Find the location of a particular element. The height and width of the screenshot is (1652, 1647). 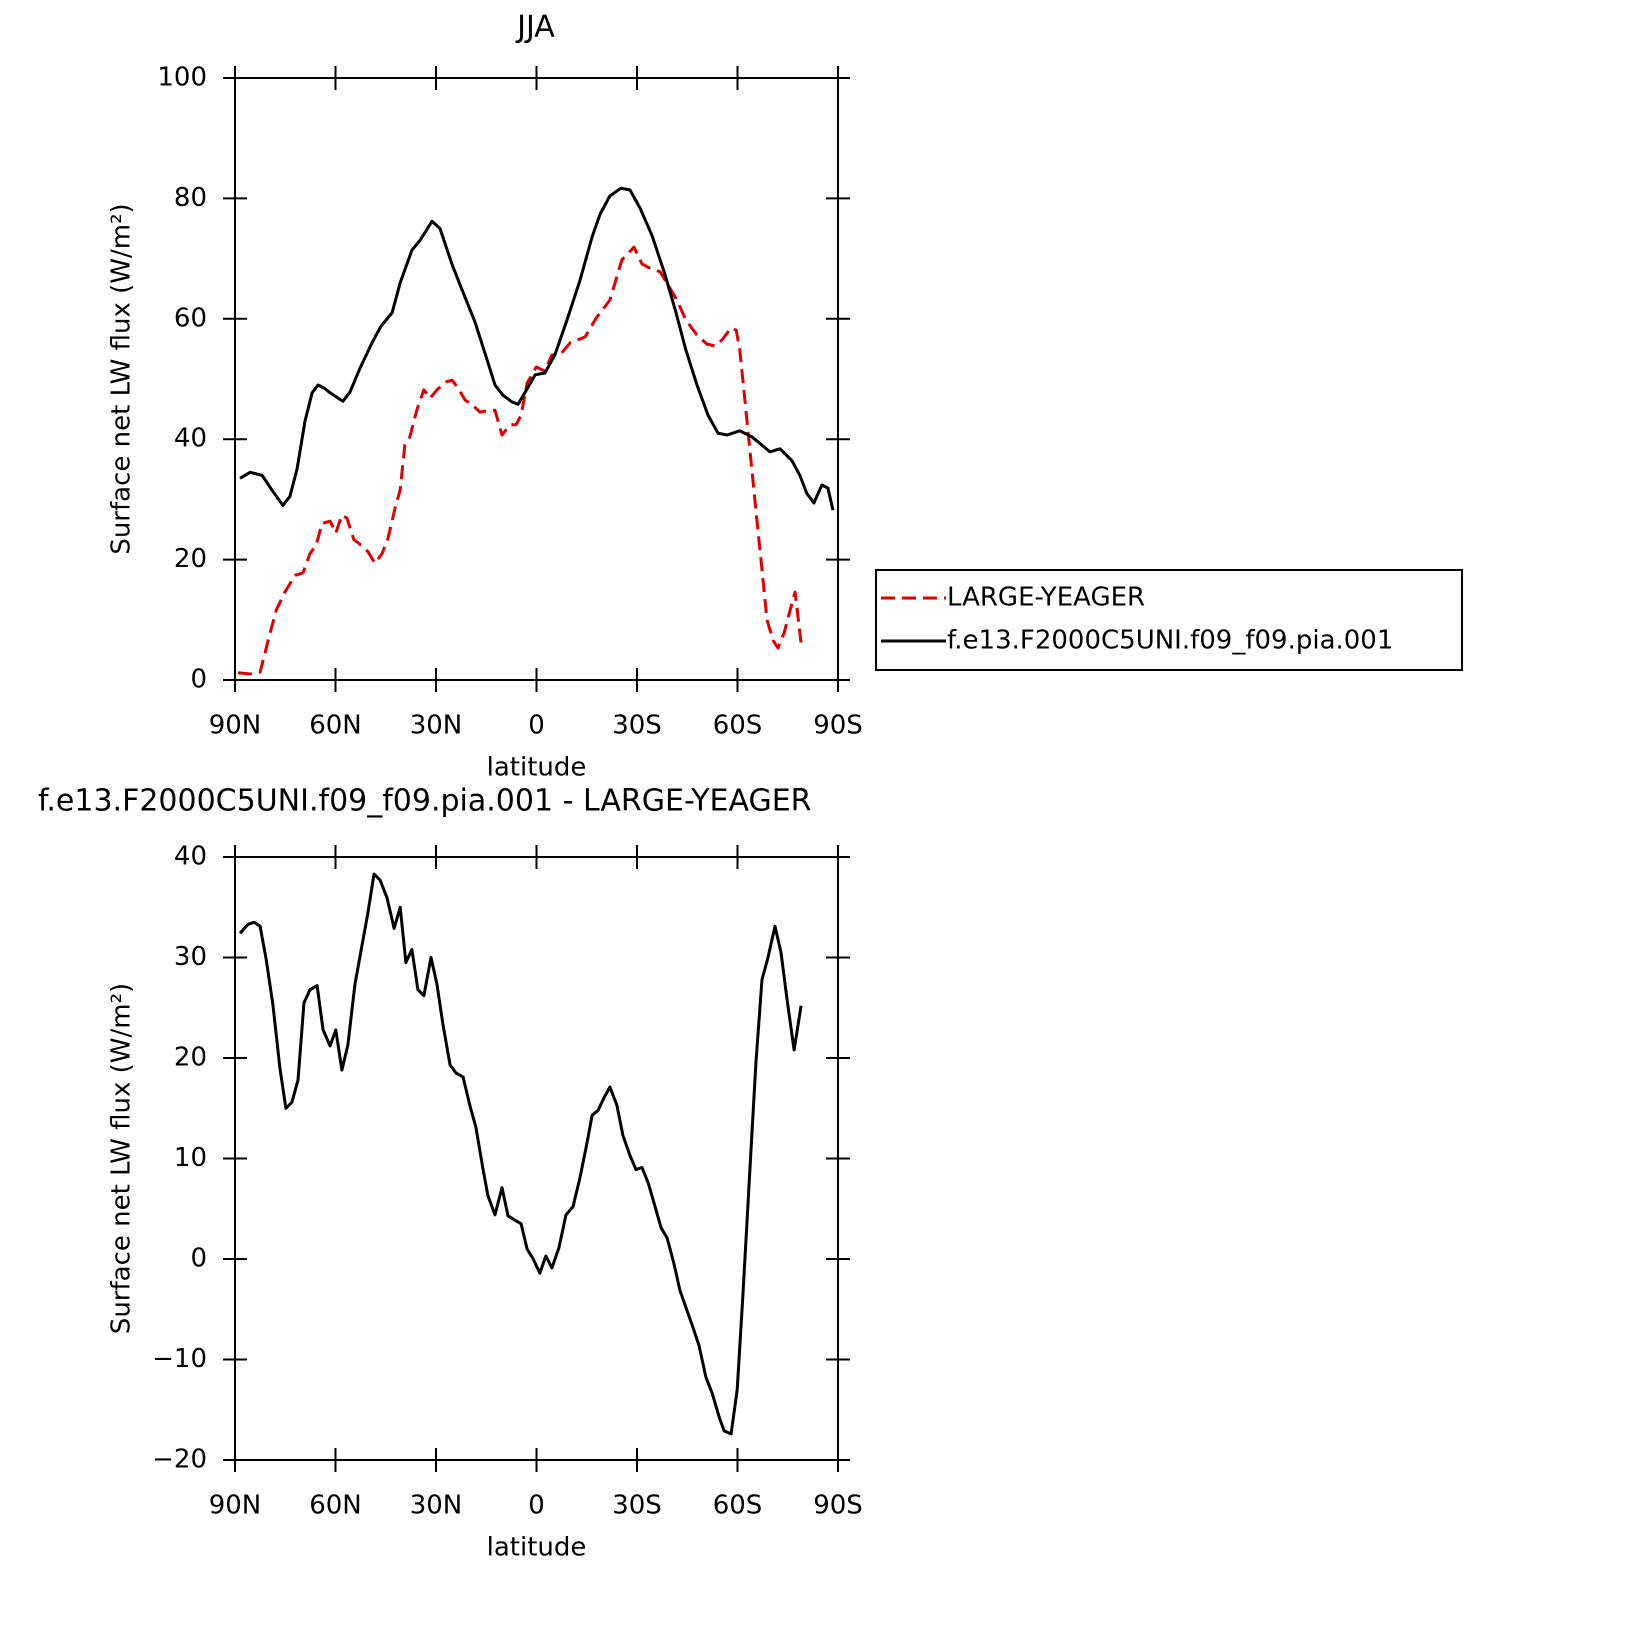

chart-title: JJA is located at coordinates (535, 27).